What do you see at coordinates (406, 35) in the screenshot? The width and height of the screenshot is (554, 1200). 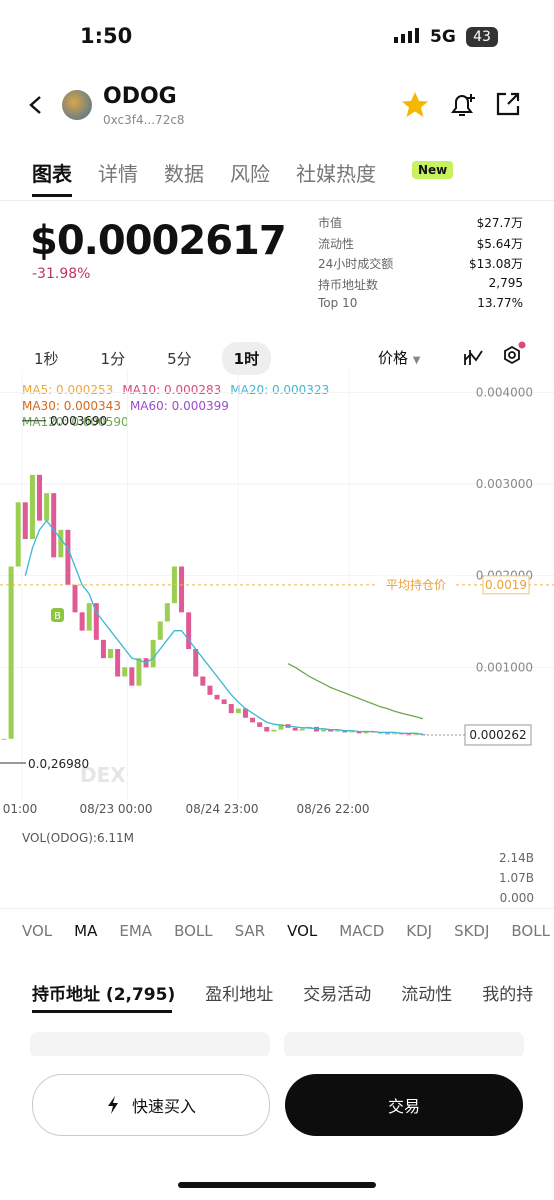 I see `signal-icon` at bounding box center [406, 35].